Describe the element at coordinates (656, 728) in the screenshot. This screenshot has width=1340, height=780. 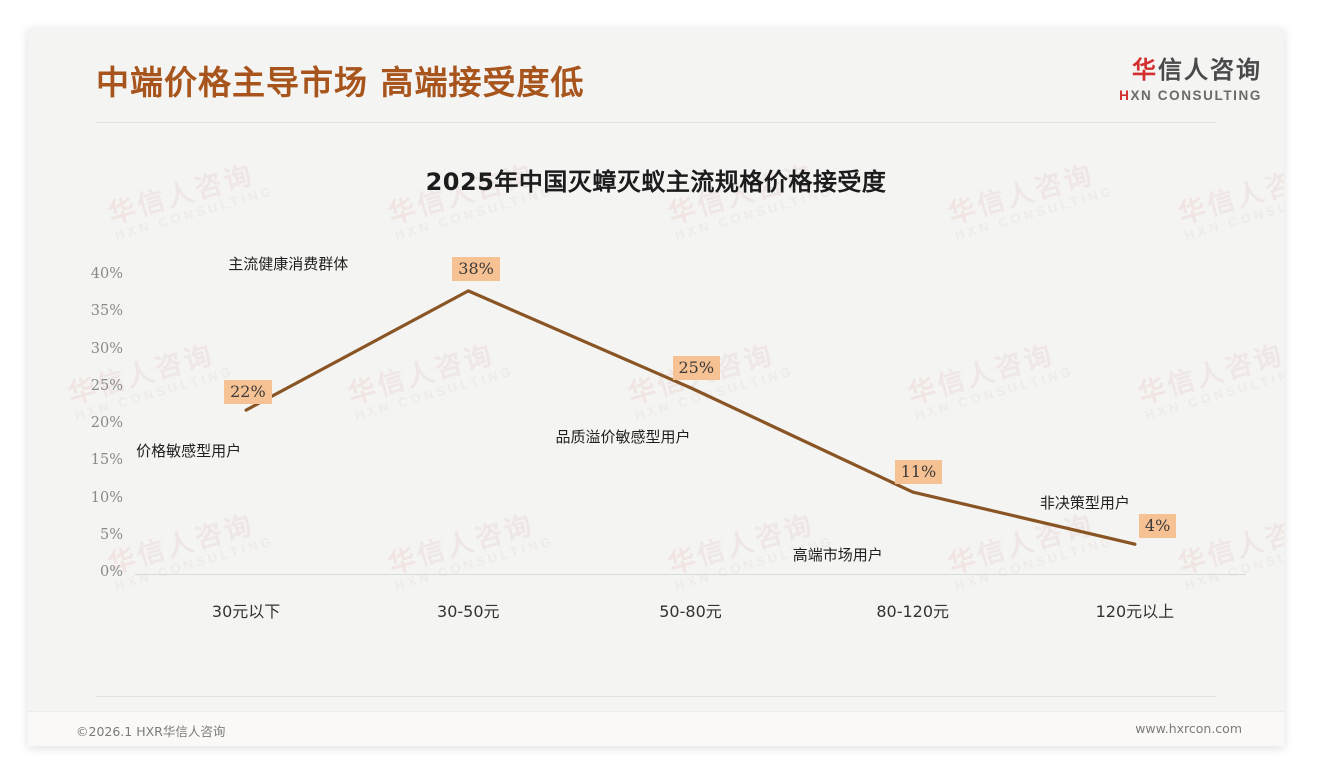
I see `bottom-bar: ©2026.1 HXR华信人咨询 www.hxrcon.com` at that location.